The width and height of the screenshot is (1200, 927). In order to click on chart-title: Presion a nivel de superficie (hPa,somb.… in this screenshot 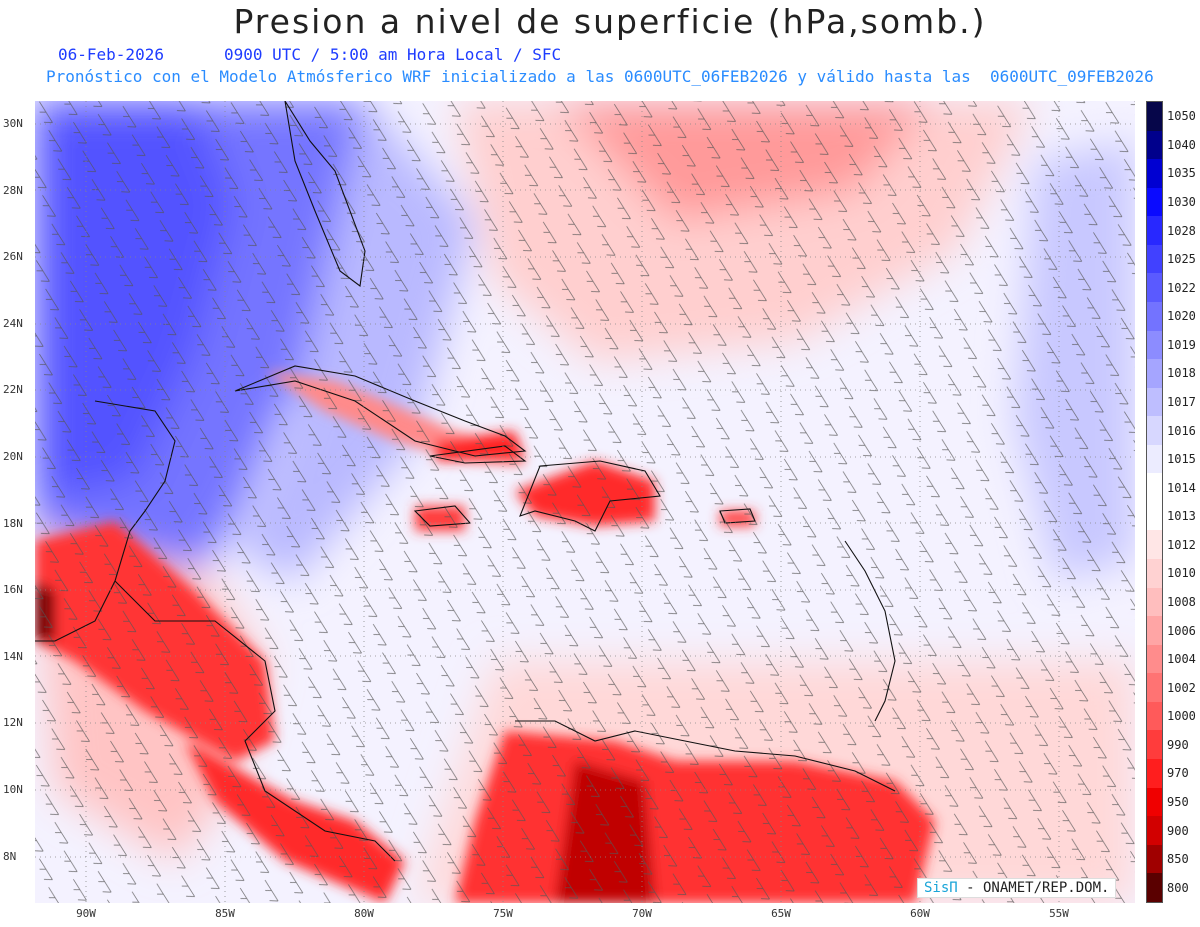, I will do `click(610, 21)`.